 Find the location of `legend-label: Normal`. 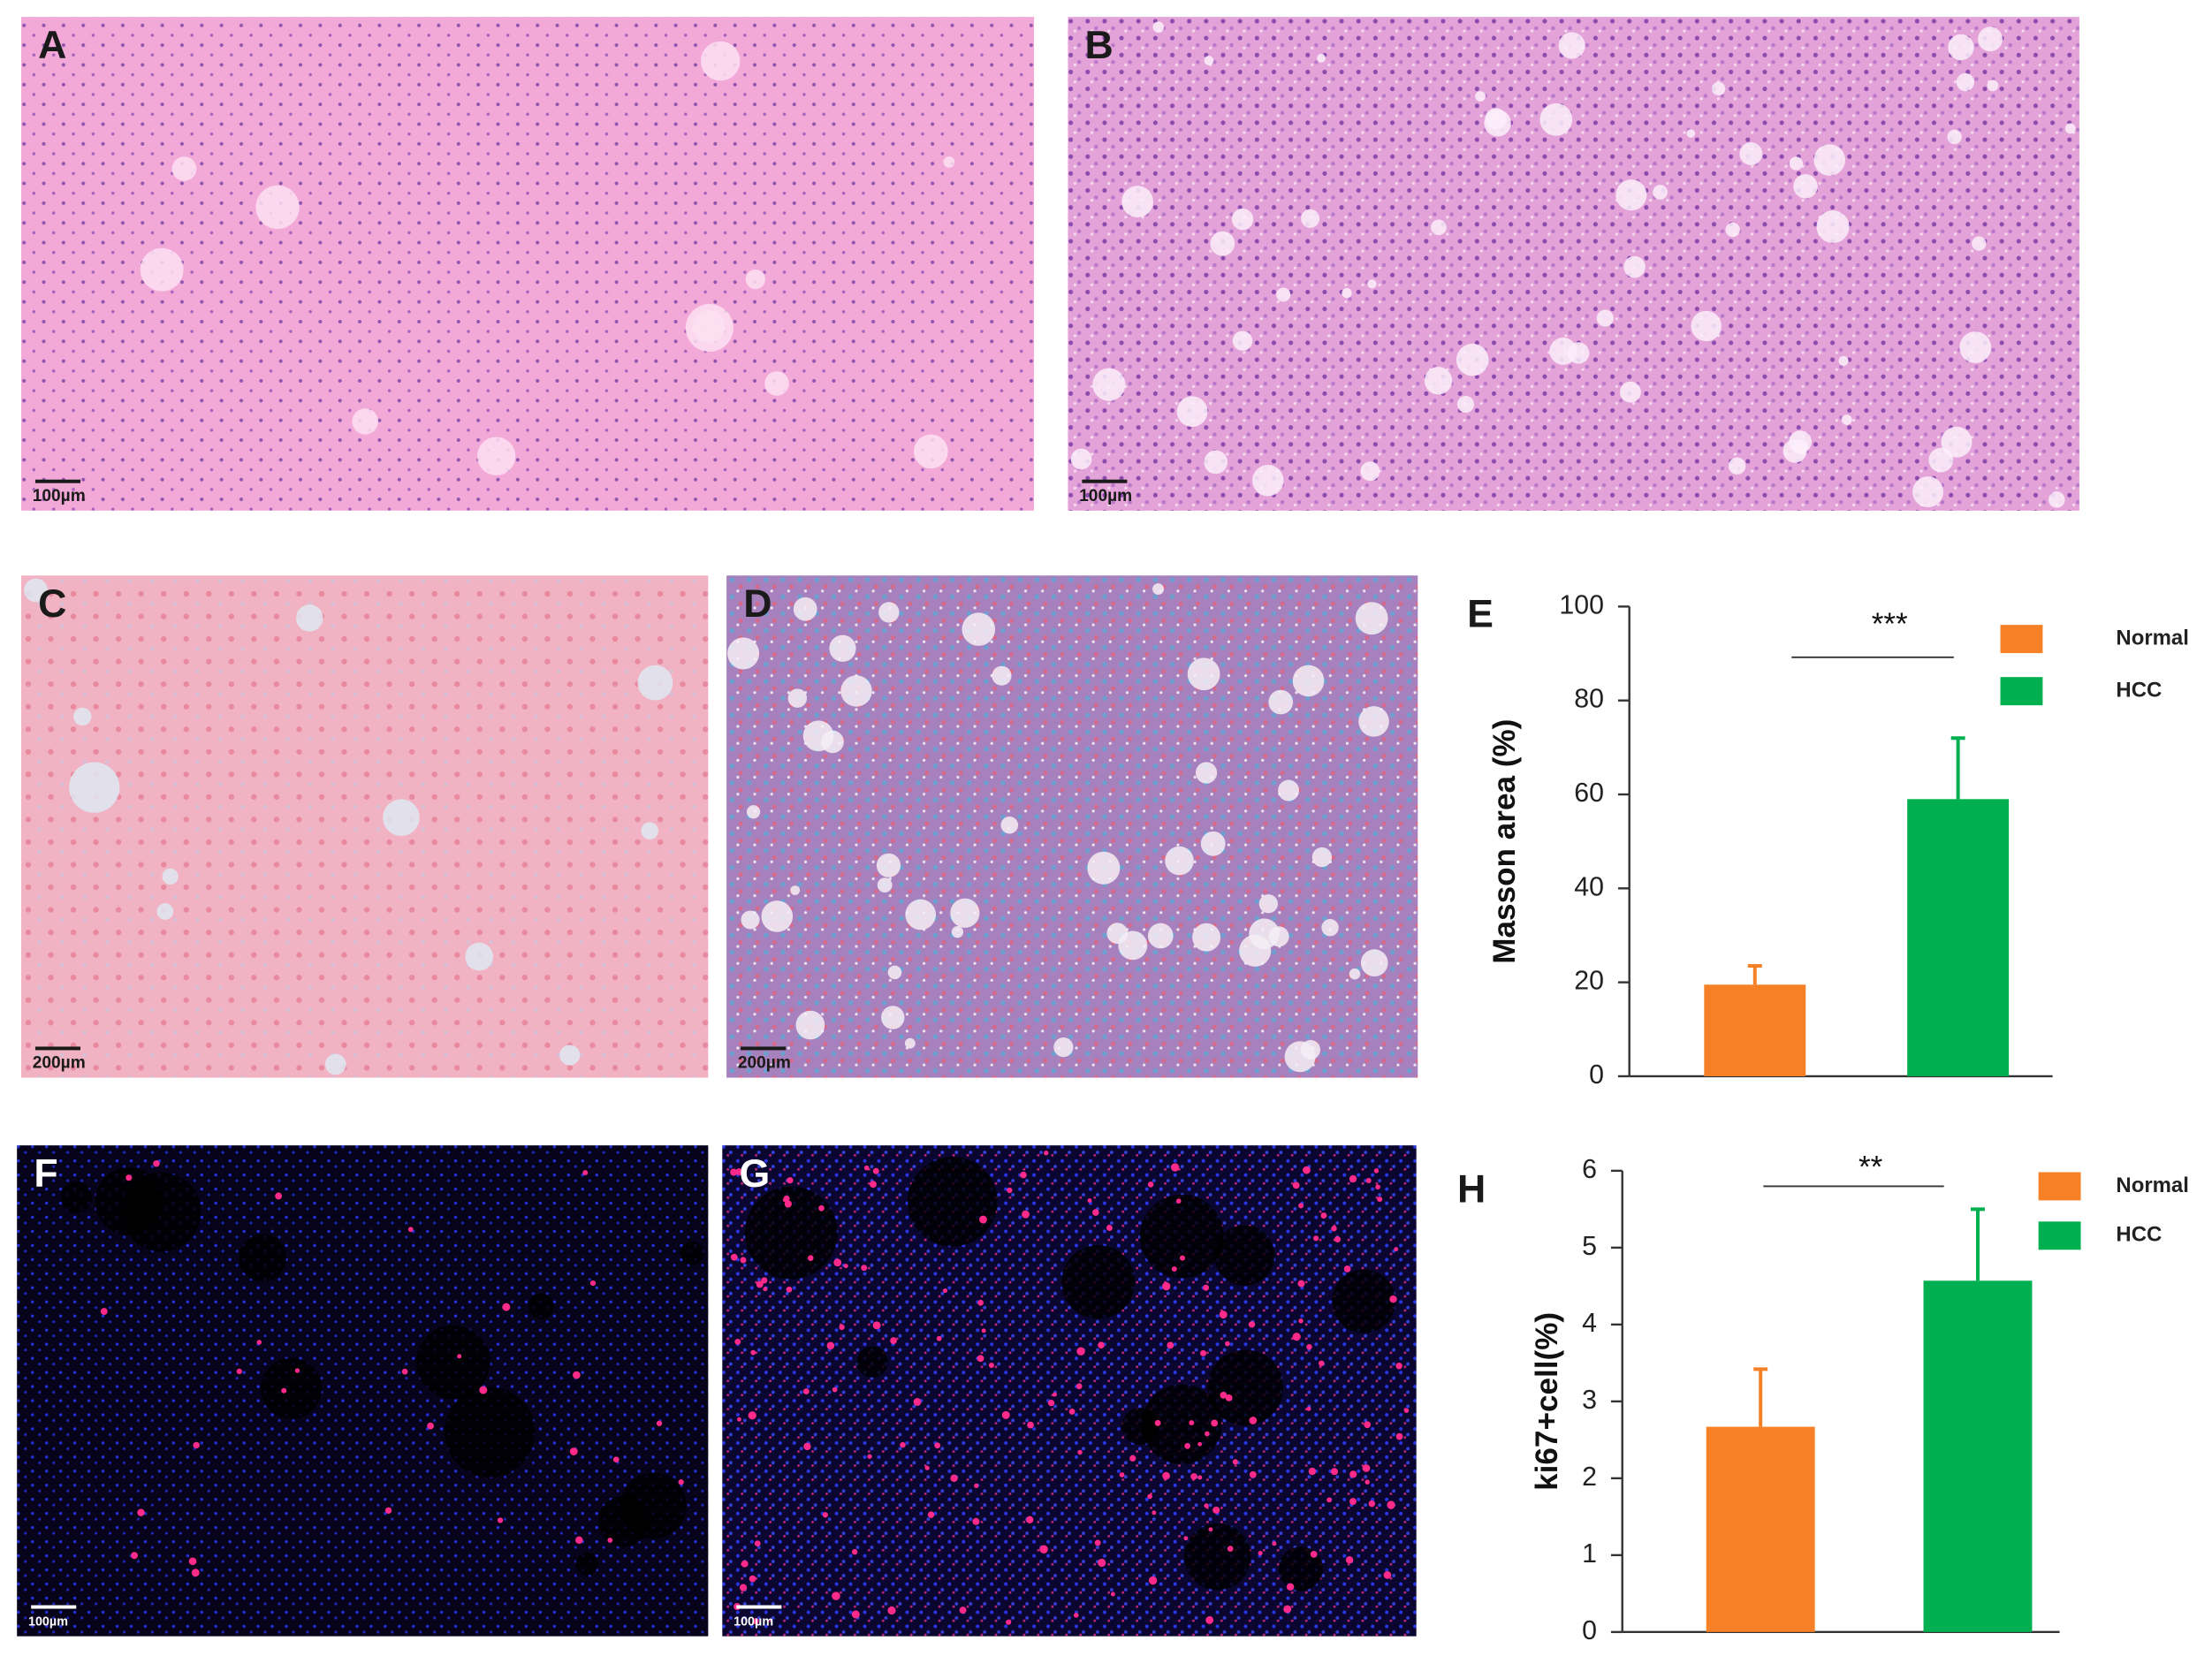

legend-label: Normal is located at coordinates (2152, 1185).